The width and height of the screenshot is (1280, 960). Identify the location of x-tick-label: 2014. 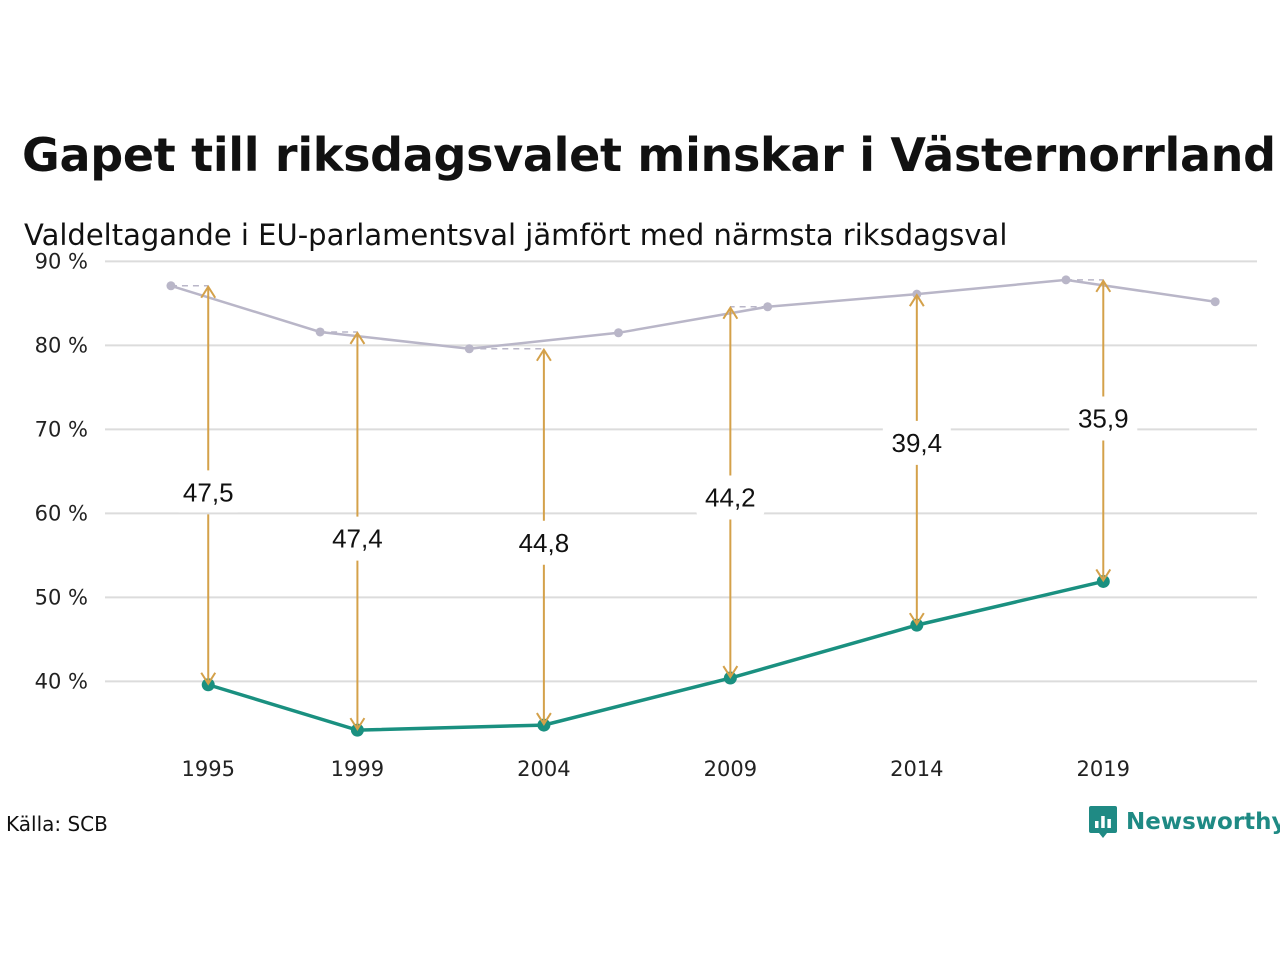
(916, 769).